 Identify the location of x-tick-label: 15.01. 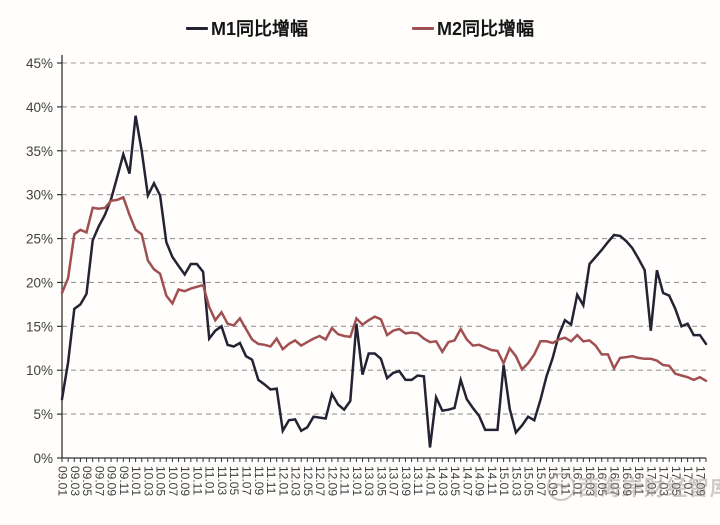
(504, 481).